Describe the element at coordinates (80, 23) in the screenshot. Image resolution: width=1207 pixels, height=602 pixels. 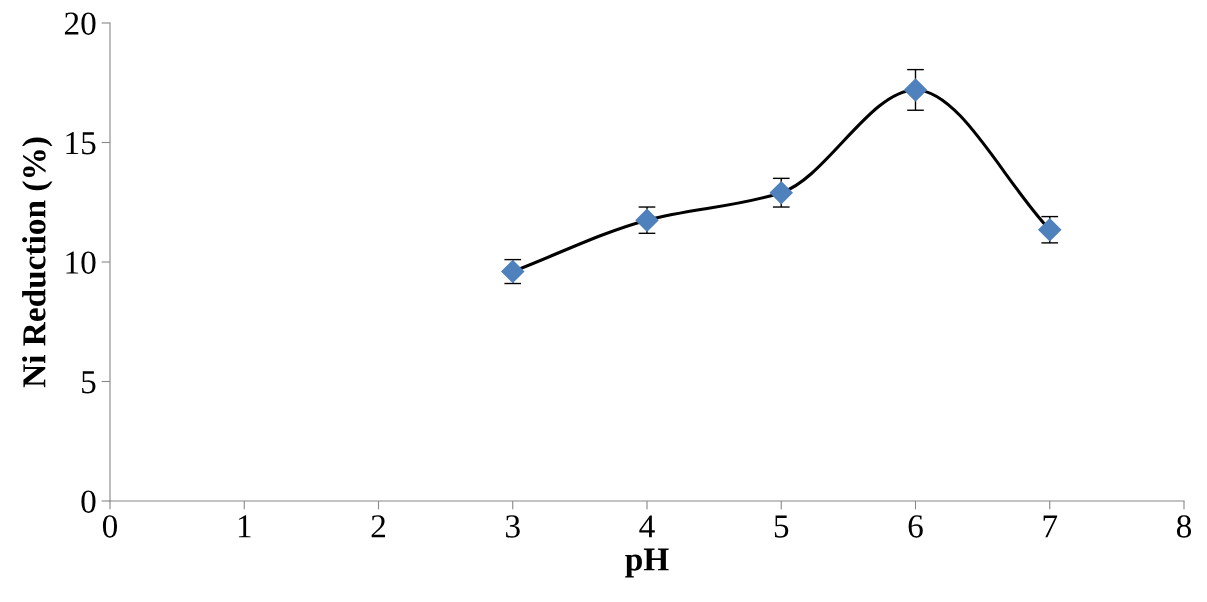
I see `y-tick-label: 20` at that location.